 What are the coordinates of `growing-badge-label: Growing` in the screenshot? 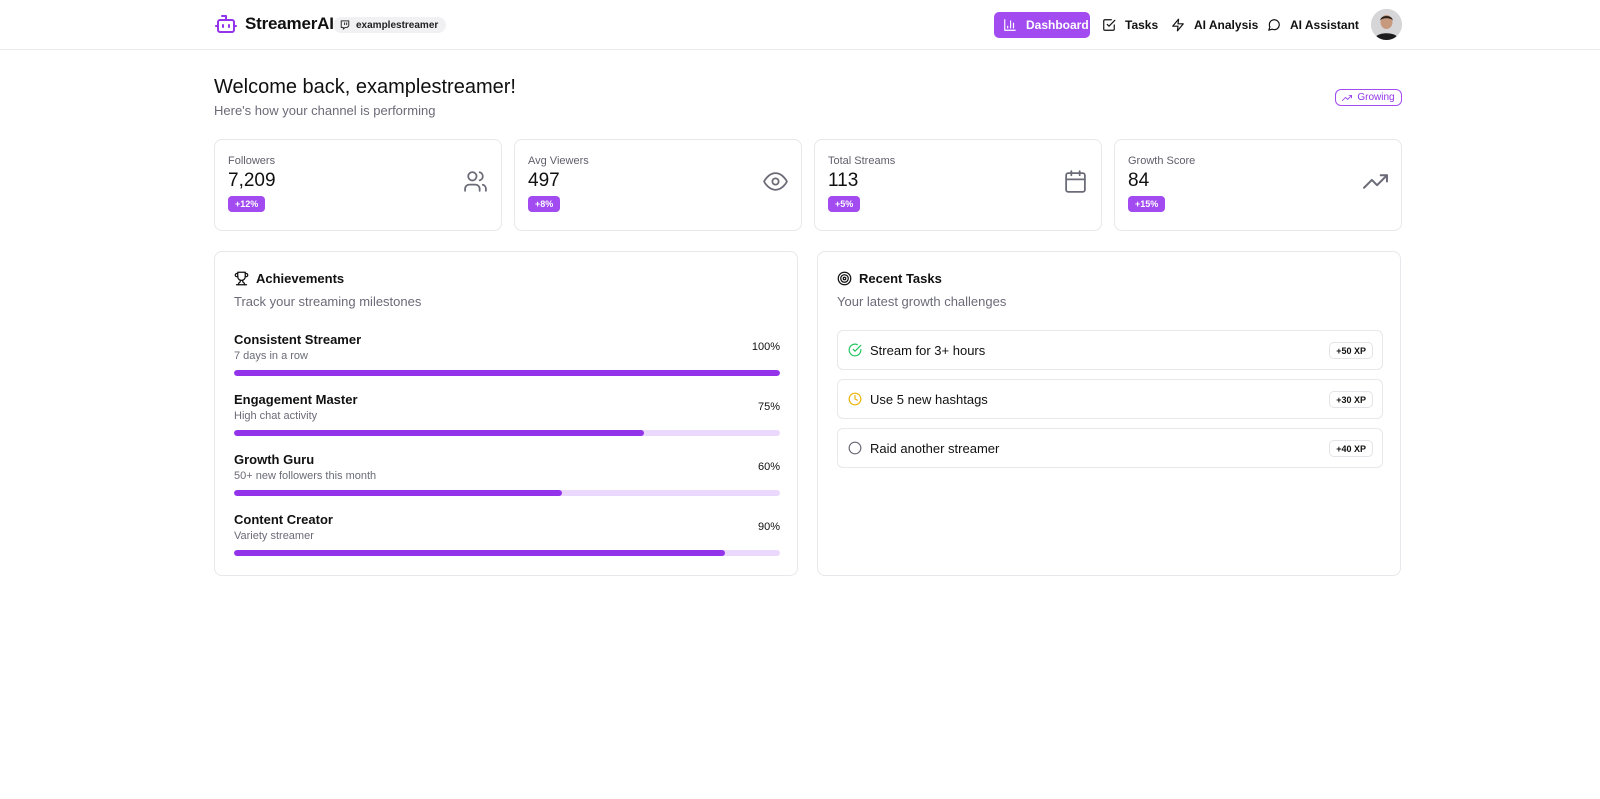 It's located at (1376, 97).